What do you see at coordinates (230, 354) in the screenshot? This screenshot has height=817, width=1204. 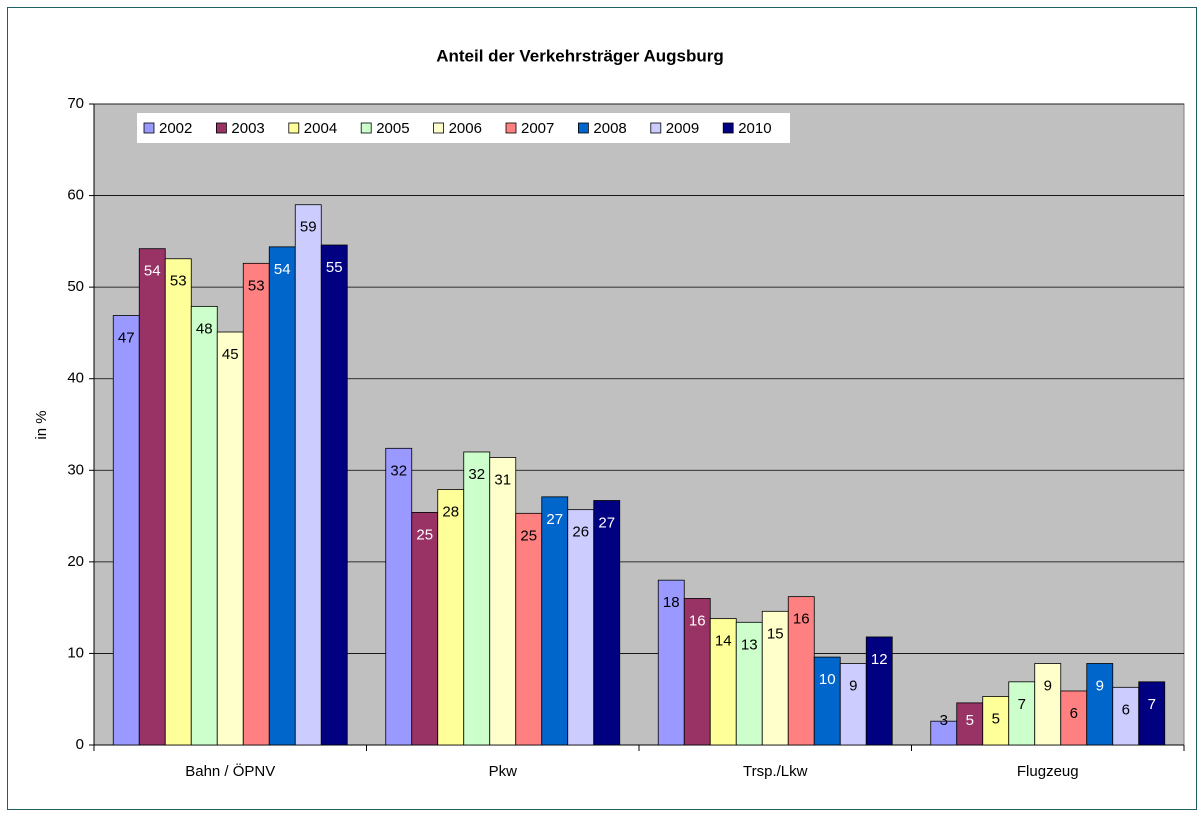 I see `value-label: 45` at bounding box center [230, 354].